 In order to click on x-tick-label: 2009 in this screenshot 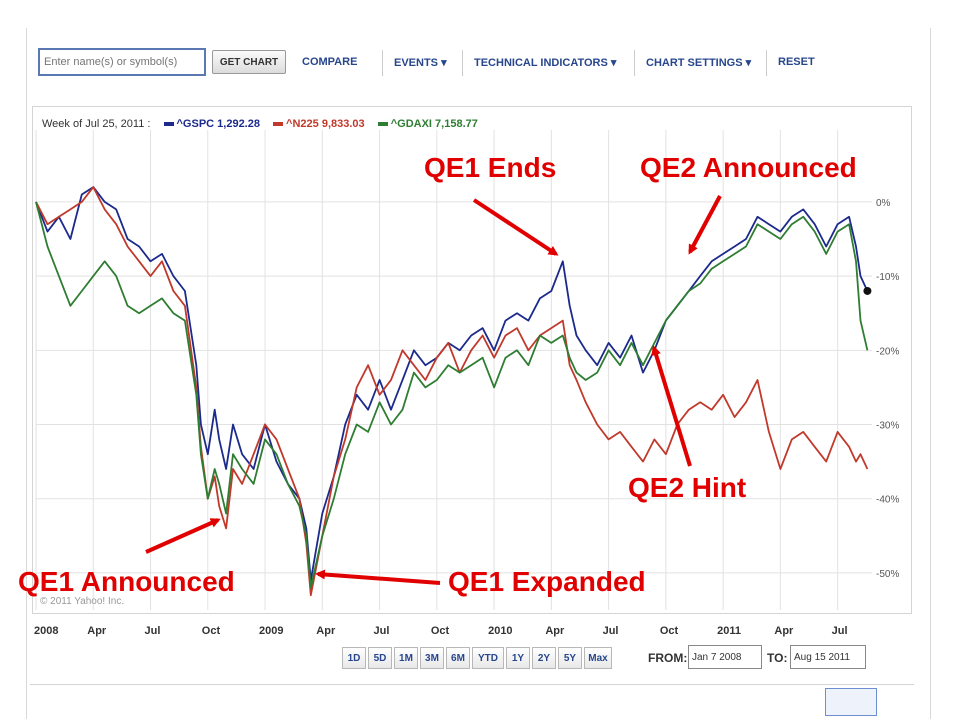, I will do `click(271, 631)`.